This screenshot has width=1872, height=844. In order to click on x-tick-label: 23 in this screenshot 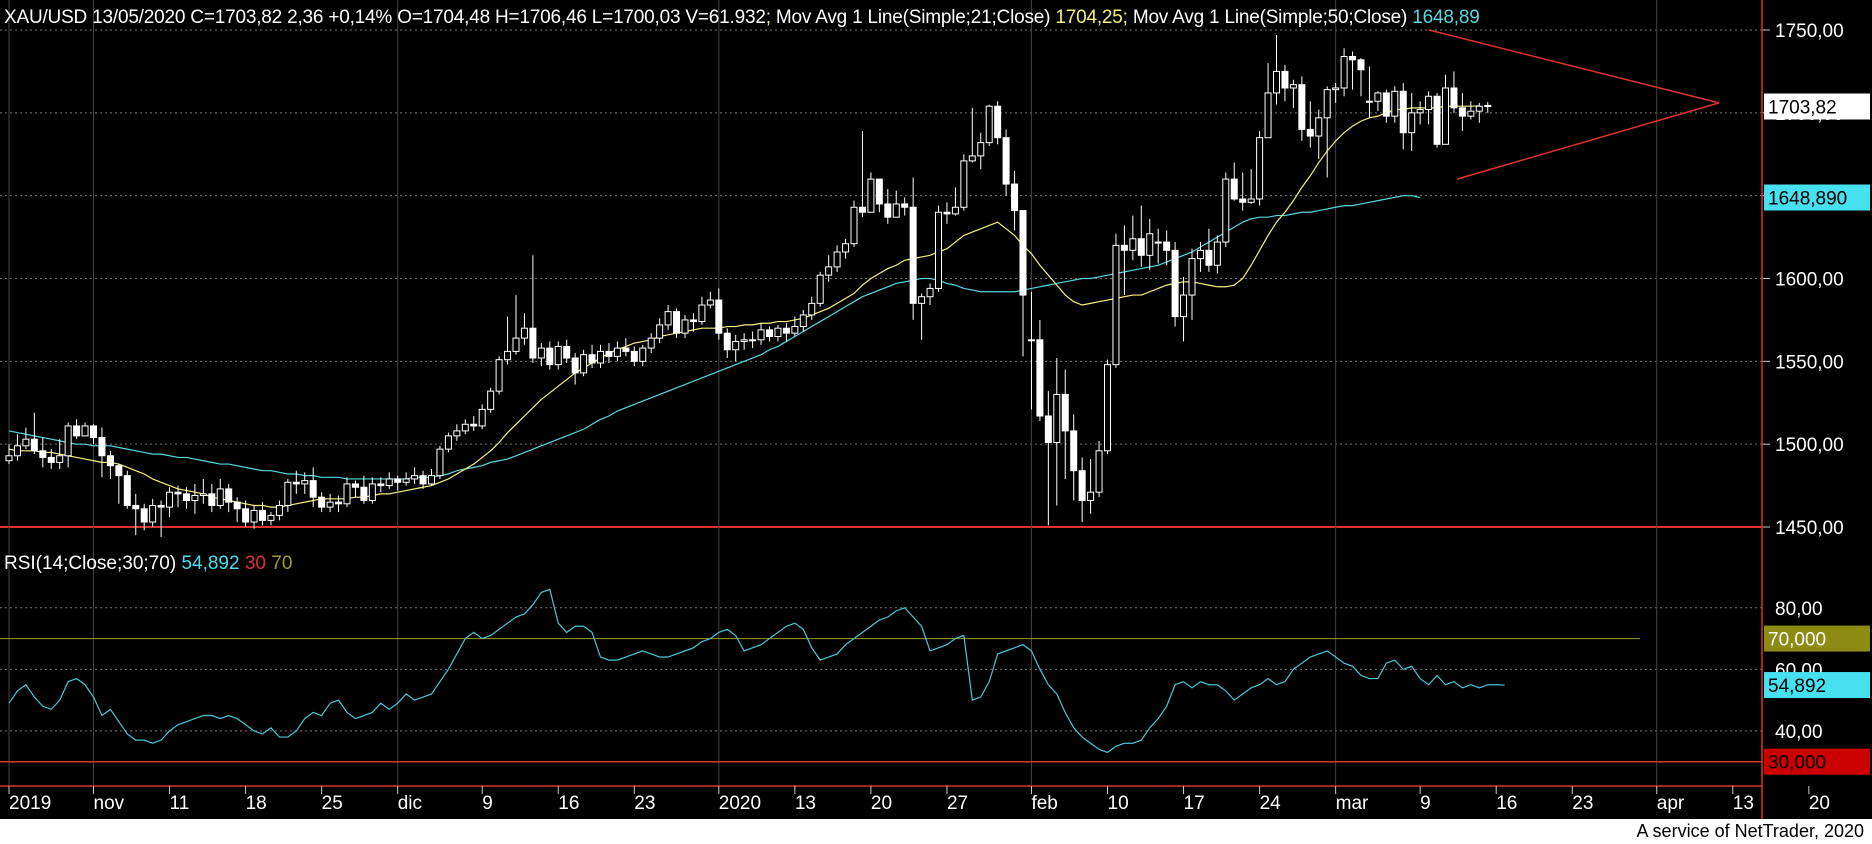, I will do `click(1582, 803)`.